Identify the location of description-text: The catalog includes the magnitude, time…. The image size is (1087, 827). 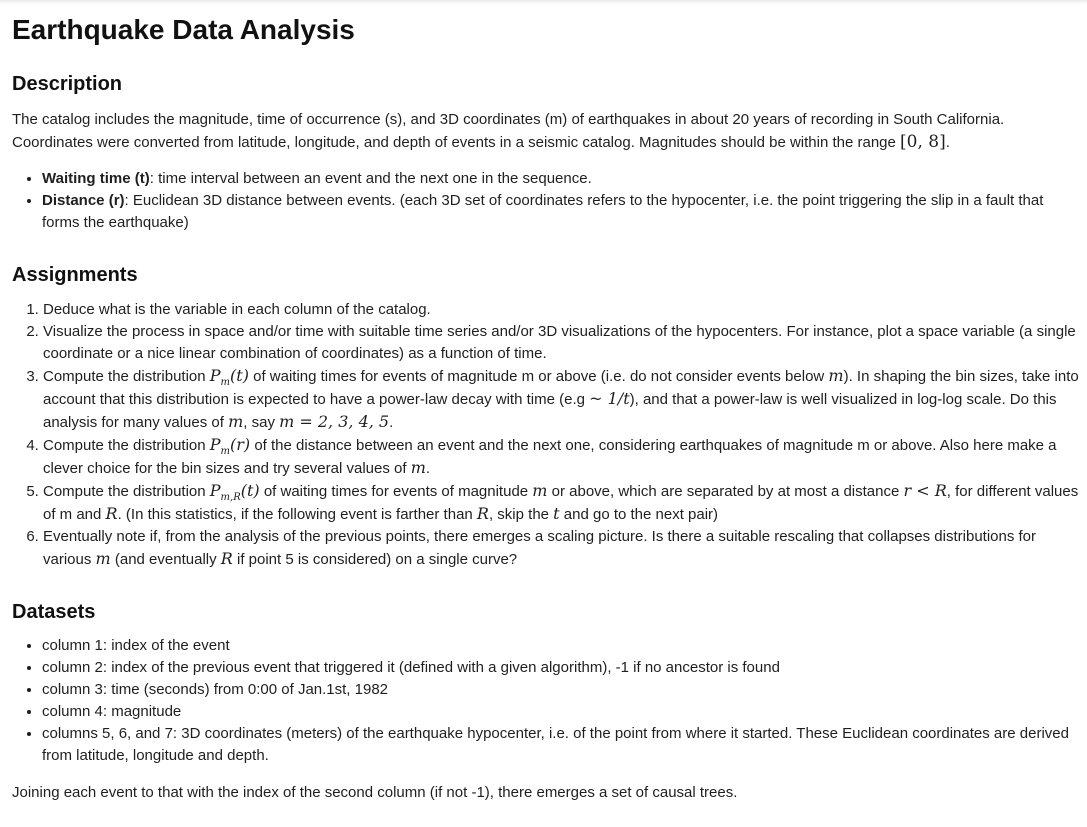
(508, 131).